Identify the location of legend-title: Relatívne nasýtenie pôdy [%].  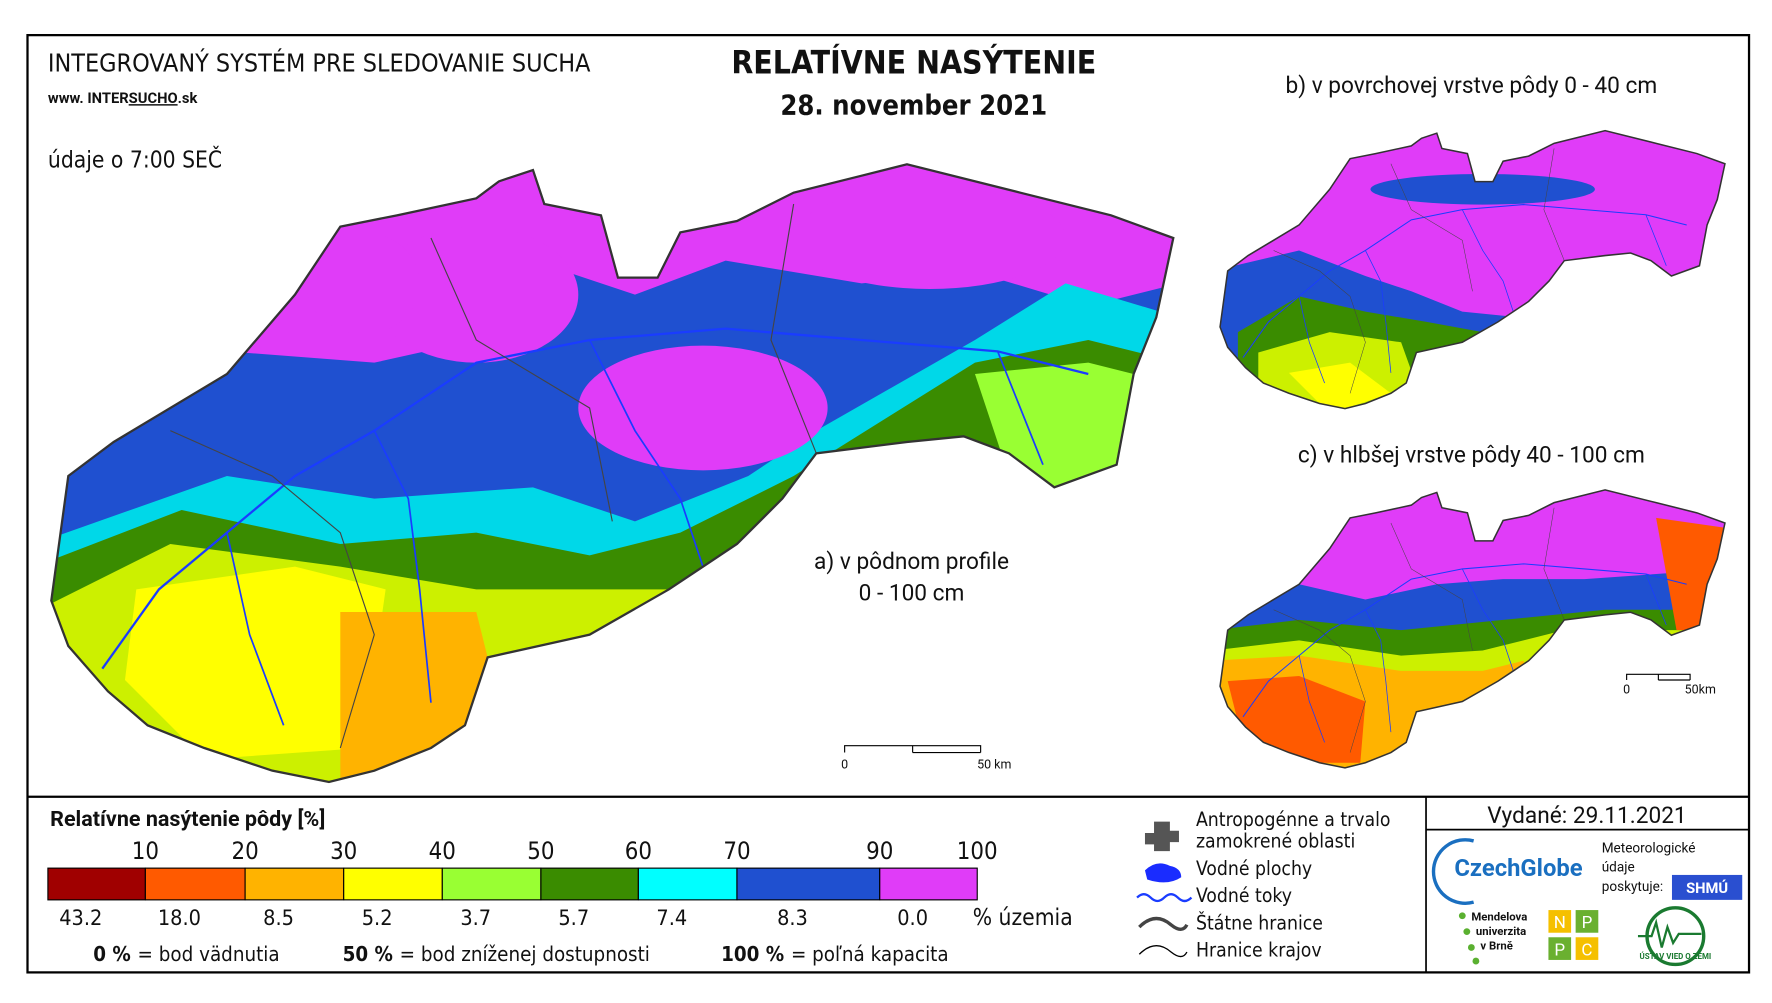
(187, 819).